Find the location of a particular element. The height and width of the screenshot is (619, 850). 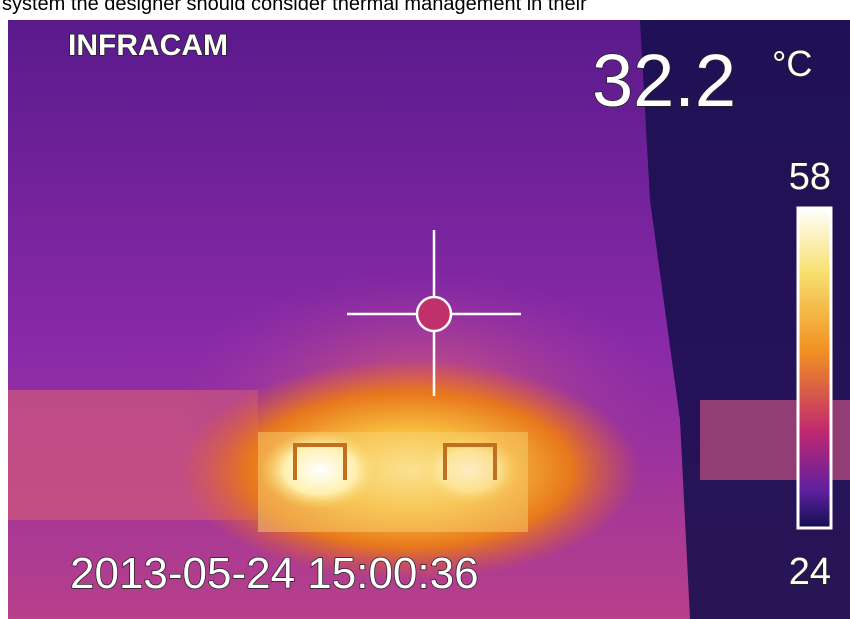

temperature: 32.2 is located at coordinates (664, 80).